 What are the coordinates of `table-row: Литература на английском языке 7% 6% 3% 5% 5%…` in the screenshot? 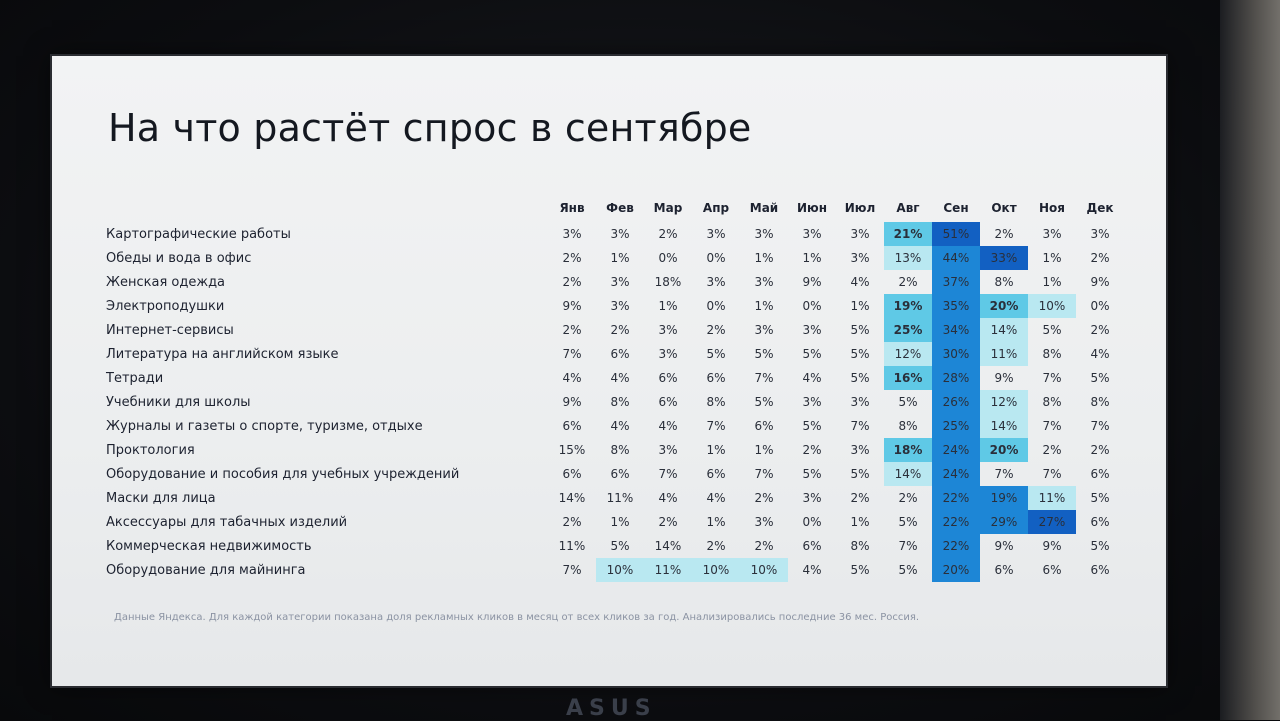 It's located at (612, 354).